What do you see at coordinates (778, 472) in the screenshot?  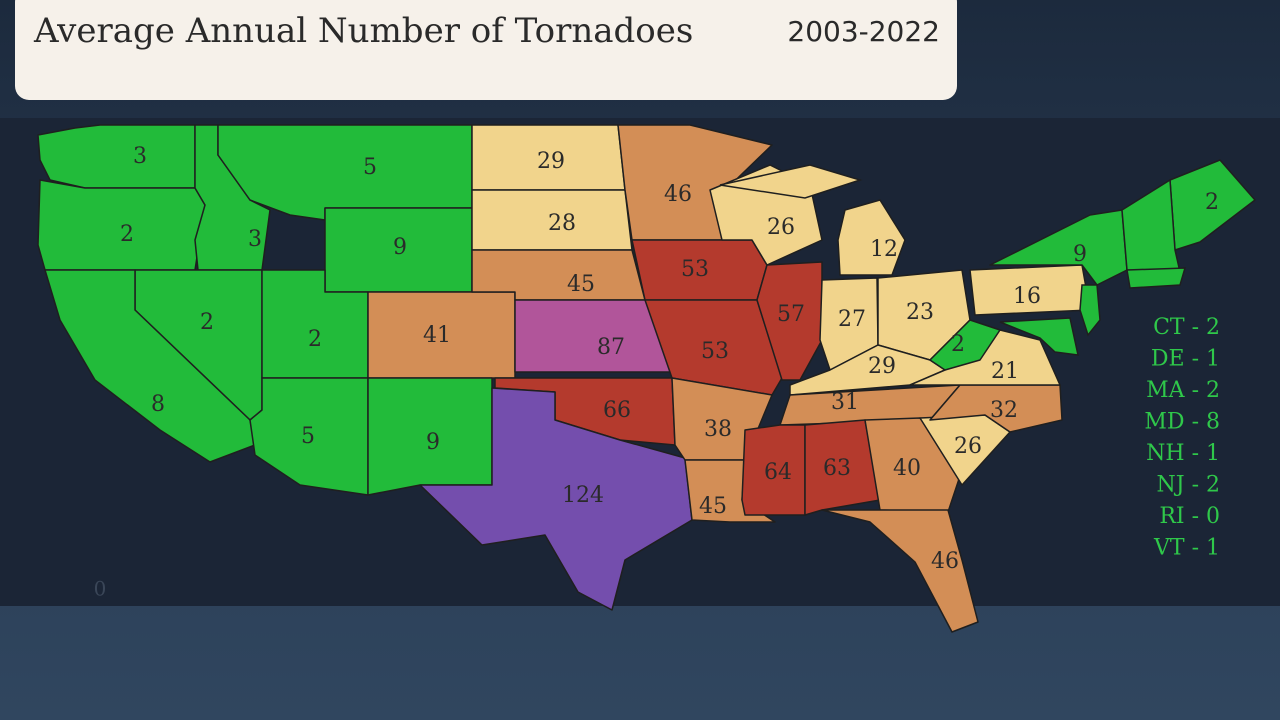 I see `state-value: 64` at bounding box center [778, 472].